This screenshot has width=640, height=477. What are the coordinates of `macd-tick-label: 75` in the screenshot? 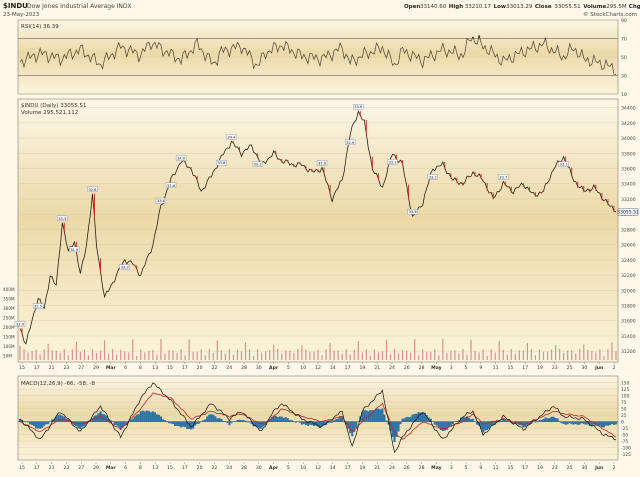 It's located at (624, 403).